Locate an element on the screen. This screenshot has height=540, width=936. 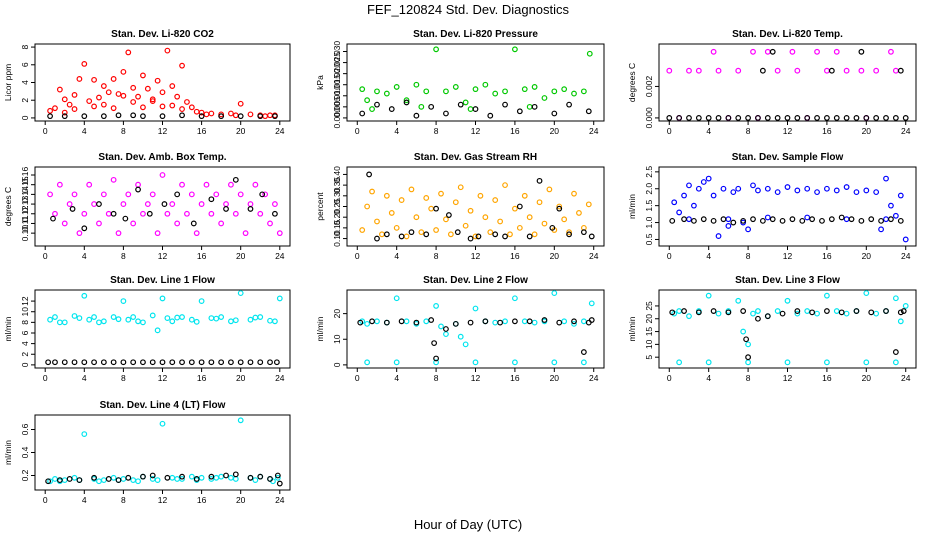
y-tick-label: 0.005 is located at coordinates (337, 107).